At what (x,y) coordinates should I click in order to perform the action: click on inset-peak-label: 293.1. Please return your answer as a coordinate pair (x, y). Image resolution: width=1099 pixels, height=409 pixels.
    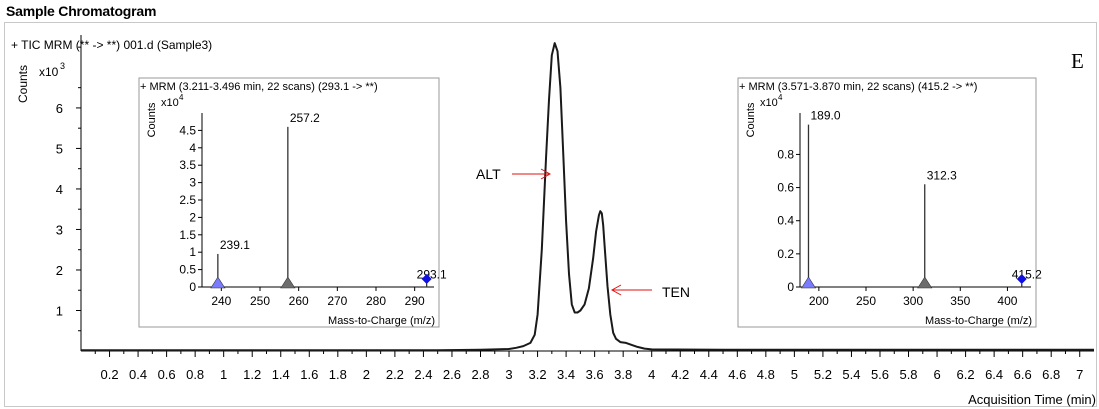
    Looking at the image, I should click on (432, 275).